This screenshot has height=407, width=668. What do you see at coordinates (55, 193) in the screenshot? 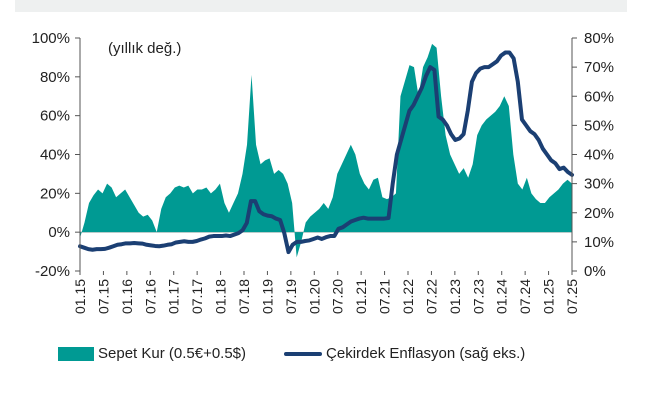
I see `left-tick-label: 20%` at bounding box center [55, 193].